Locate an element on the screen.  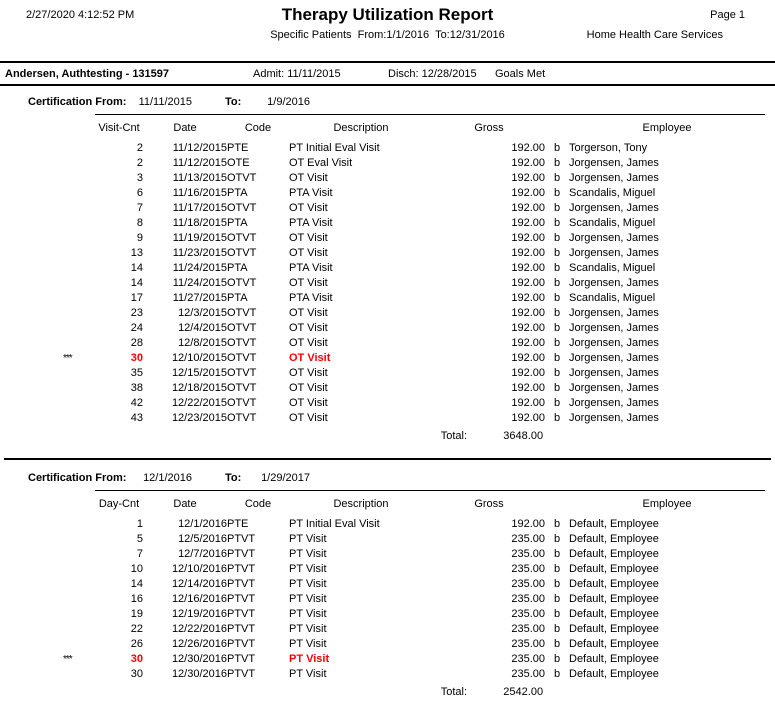
visit-count: 38 is located at coordinates (136, 388).